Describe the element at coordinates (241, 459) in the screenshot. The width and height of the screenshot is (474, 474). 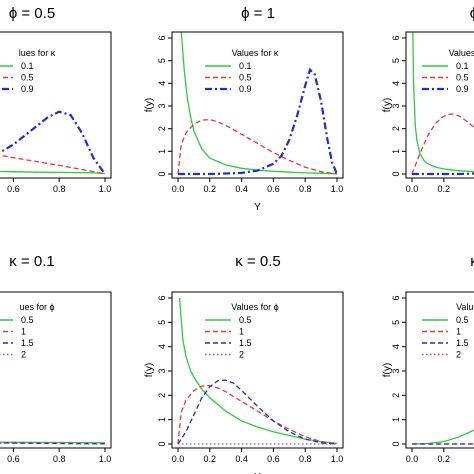
I see `x-tick-label: 0.4` at that location.